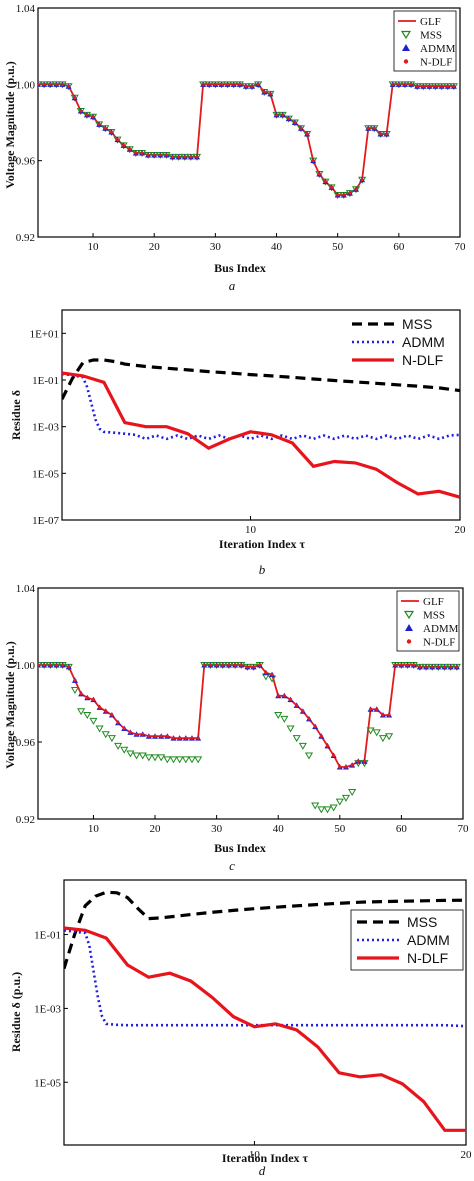 The image size is (474, 1181). I want to click on series-line-mss, so click(261, 379).